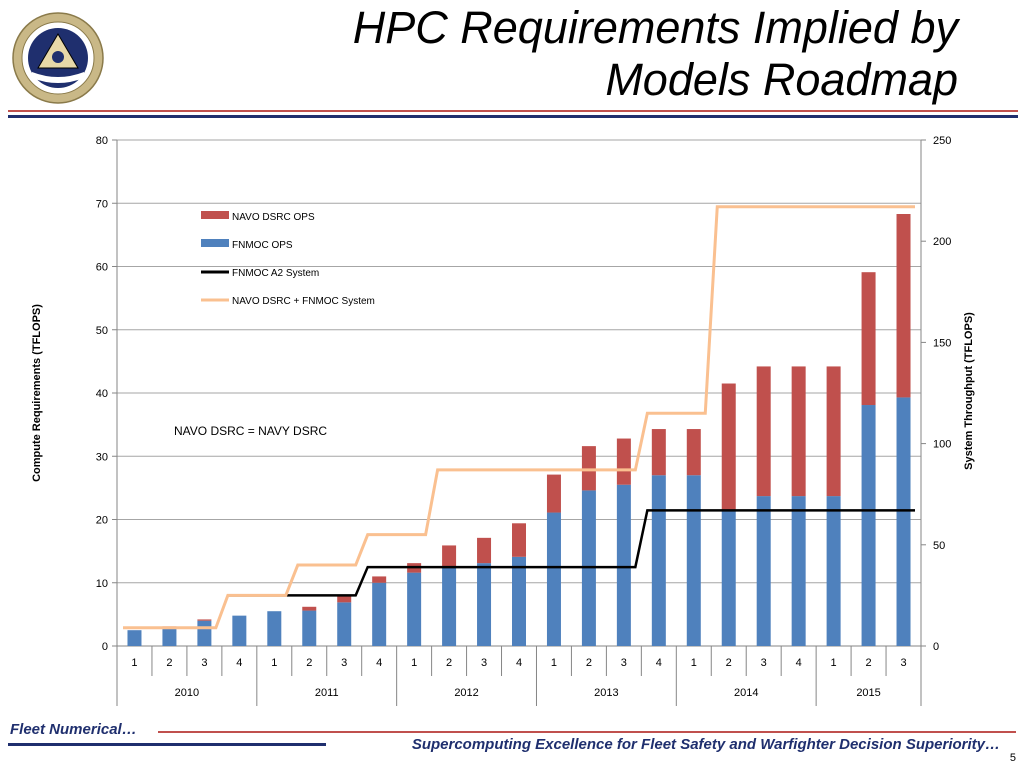 The width and height of the screenshot is (1024, 768). I want to click on year-label: 2011, so click(327, 693).